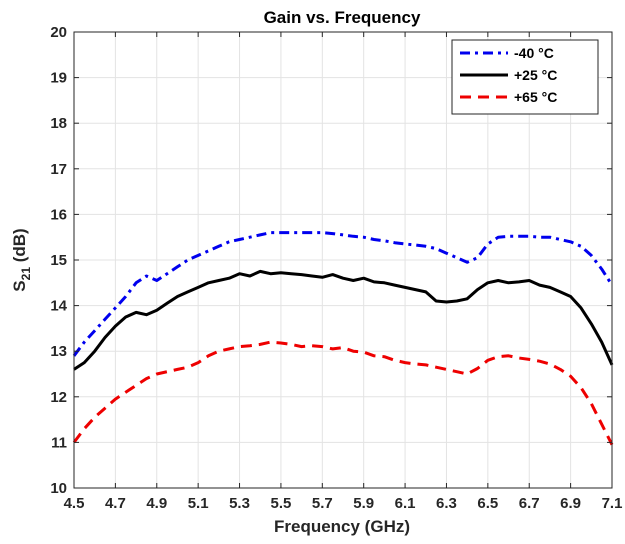 The height and width of the screenshot is (544, 625). What do you see at coordinates (58, 214) in the screenshot?
I see `y-tick-label: 16` at bounding box center [58, 214].